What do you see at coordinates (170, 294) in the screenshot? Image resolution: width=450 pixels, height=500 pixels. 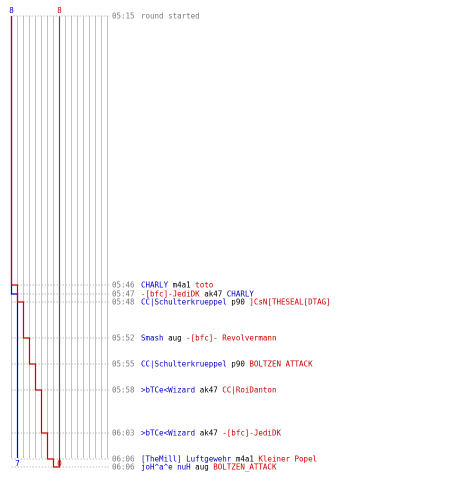 I see `killer-name: -[bfc]-JediDK` at bounding box center [170, 294].